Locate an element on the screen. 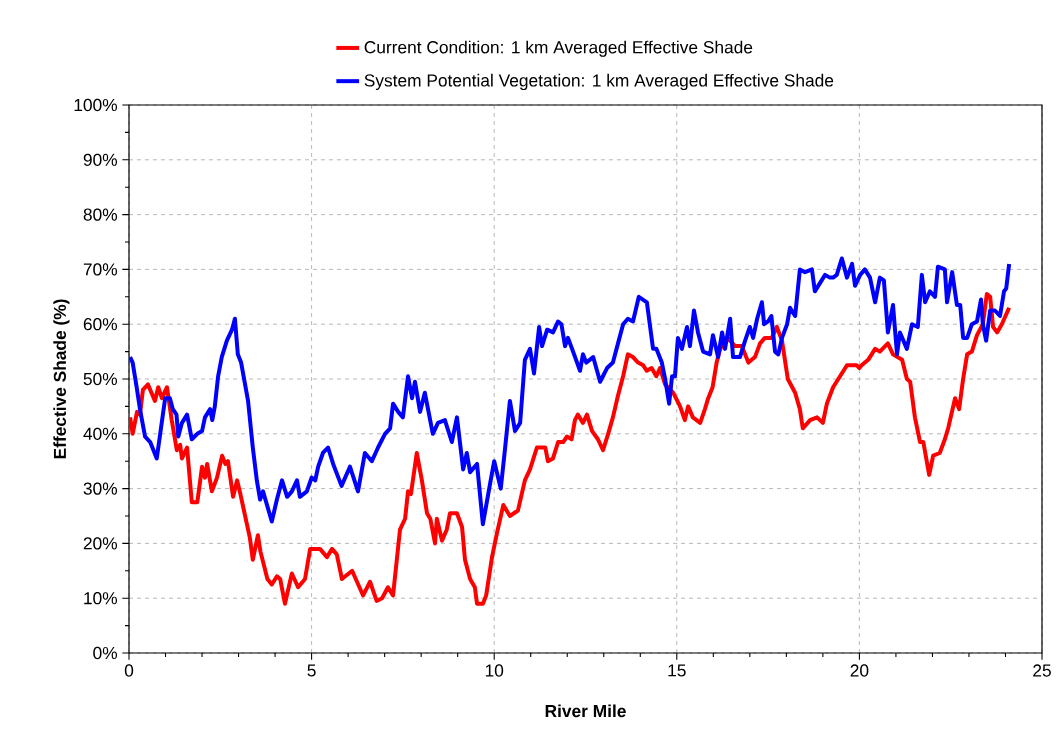 Image resolution: width=1058 pixels, height=744 pixels. y-tick-label: 60% is located at coordinates (100, 324).